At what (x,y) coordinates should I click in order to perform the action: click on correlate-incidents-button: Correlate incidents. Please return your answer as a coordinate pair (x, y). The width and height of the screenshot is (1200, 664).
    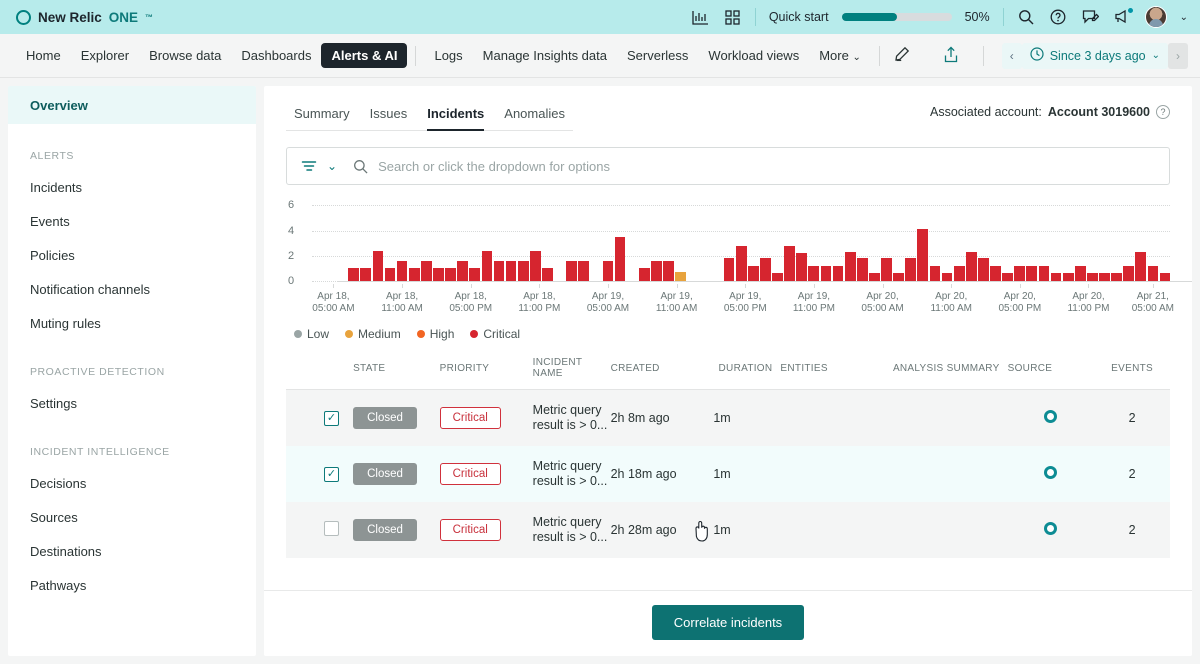
    Looking at the image, I should click on (728, 622).